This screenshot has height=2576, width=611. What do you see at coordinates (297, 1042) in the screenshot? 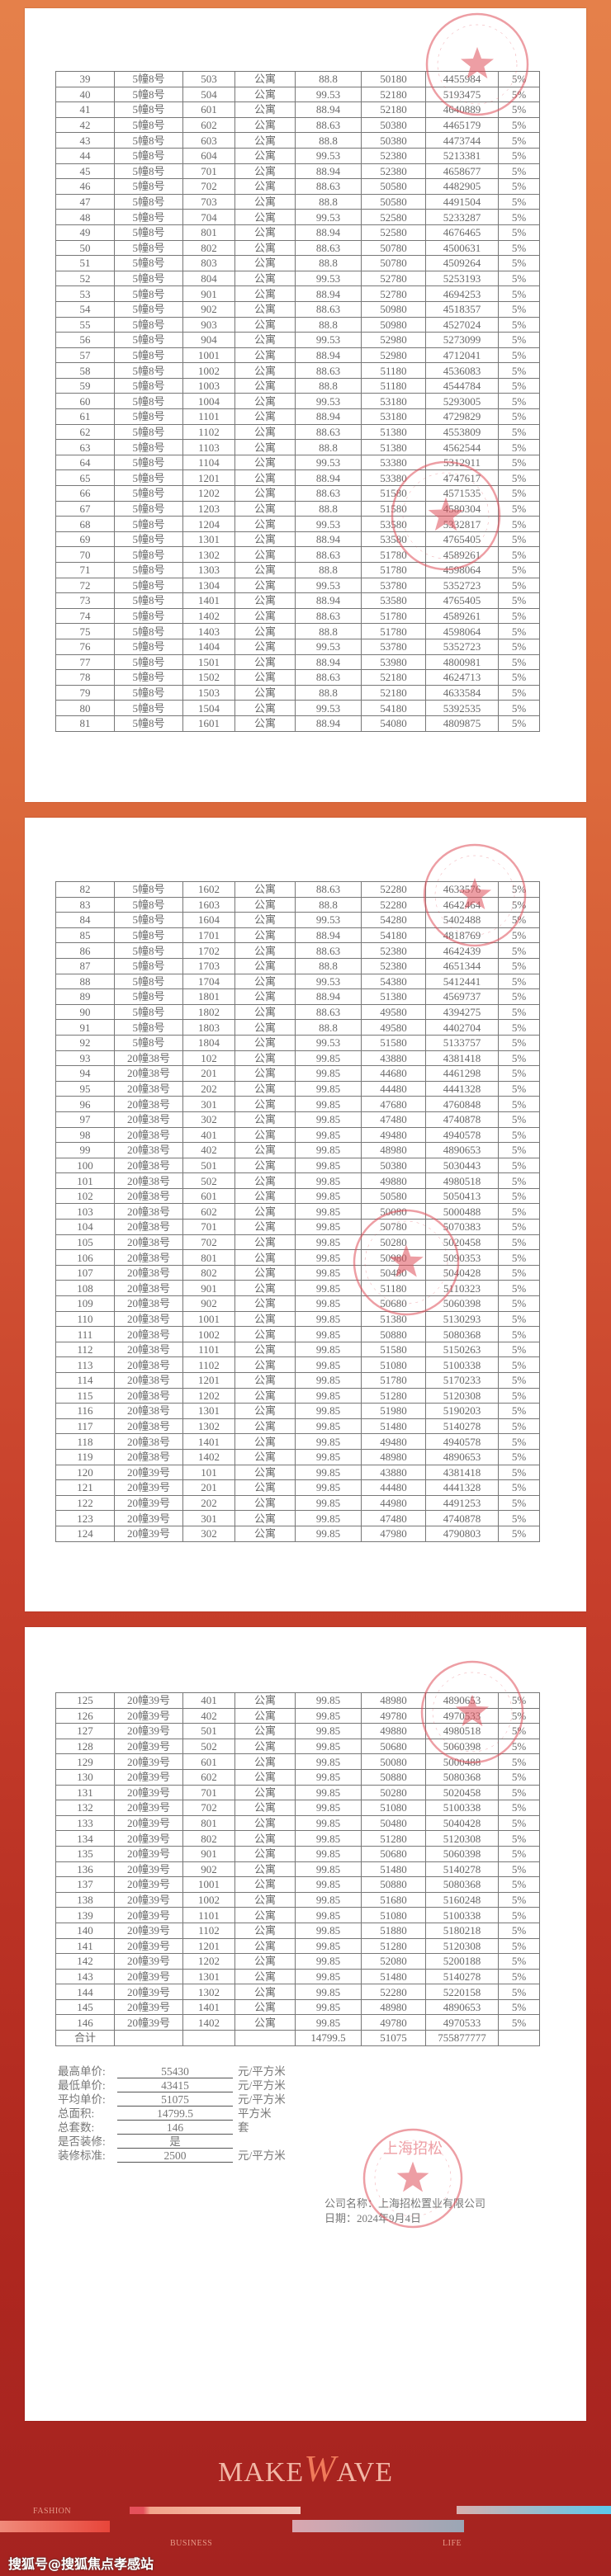
I see `table-row: 92 5幢8号 1804 公寓 99.53 51580 5133757 5%` at bounding box center [297, 1042].